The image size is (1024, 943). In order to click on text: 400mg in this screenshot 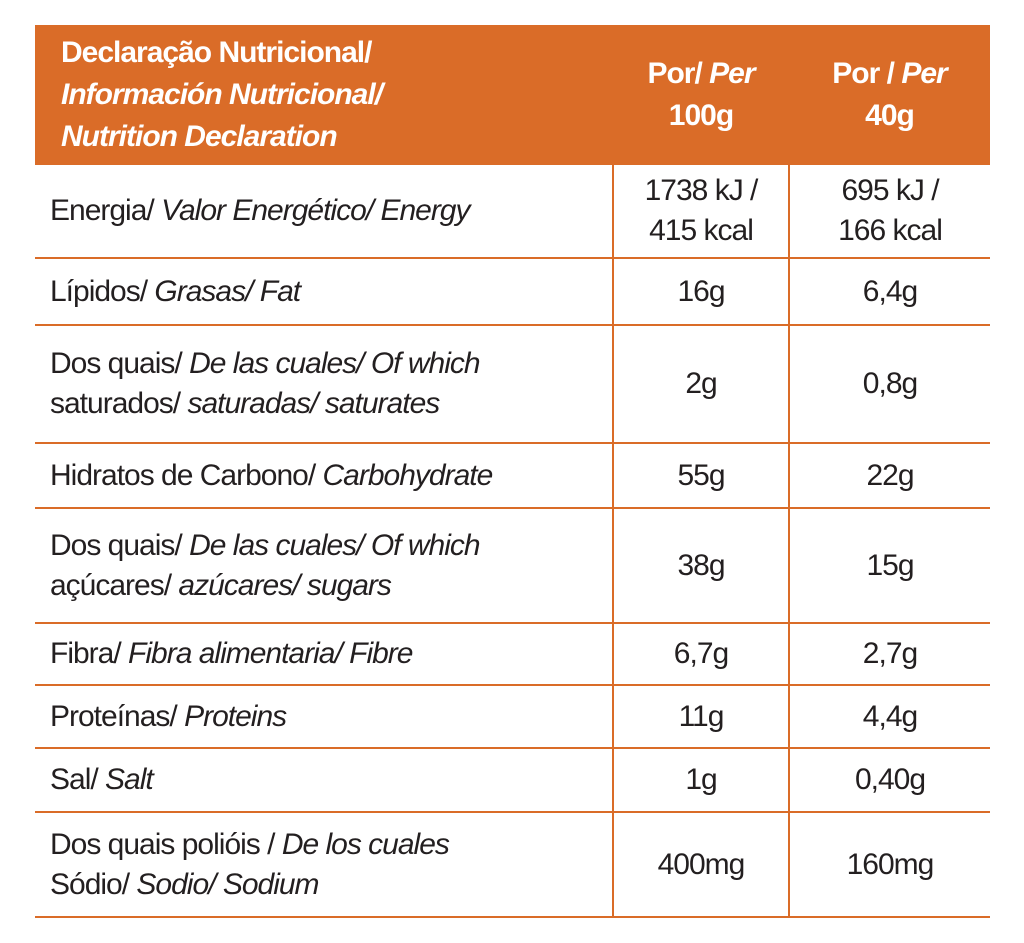, I will do `click(701, 864)`.